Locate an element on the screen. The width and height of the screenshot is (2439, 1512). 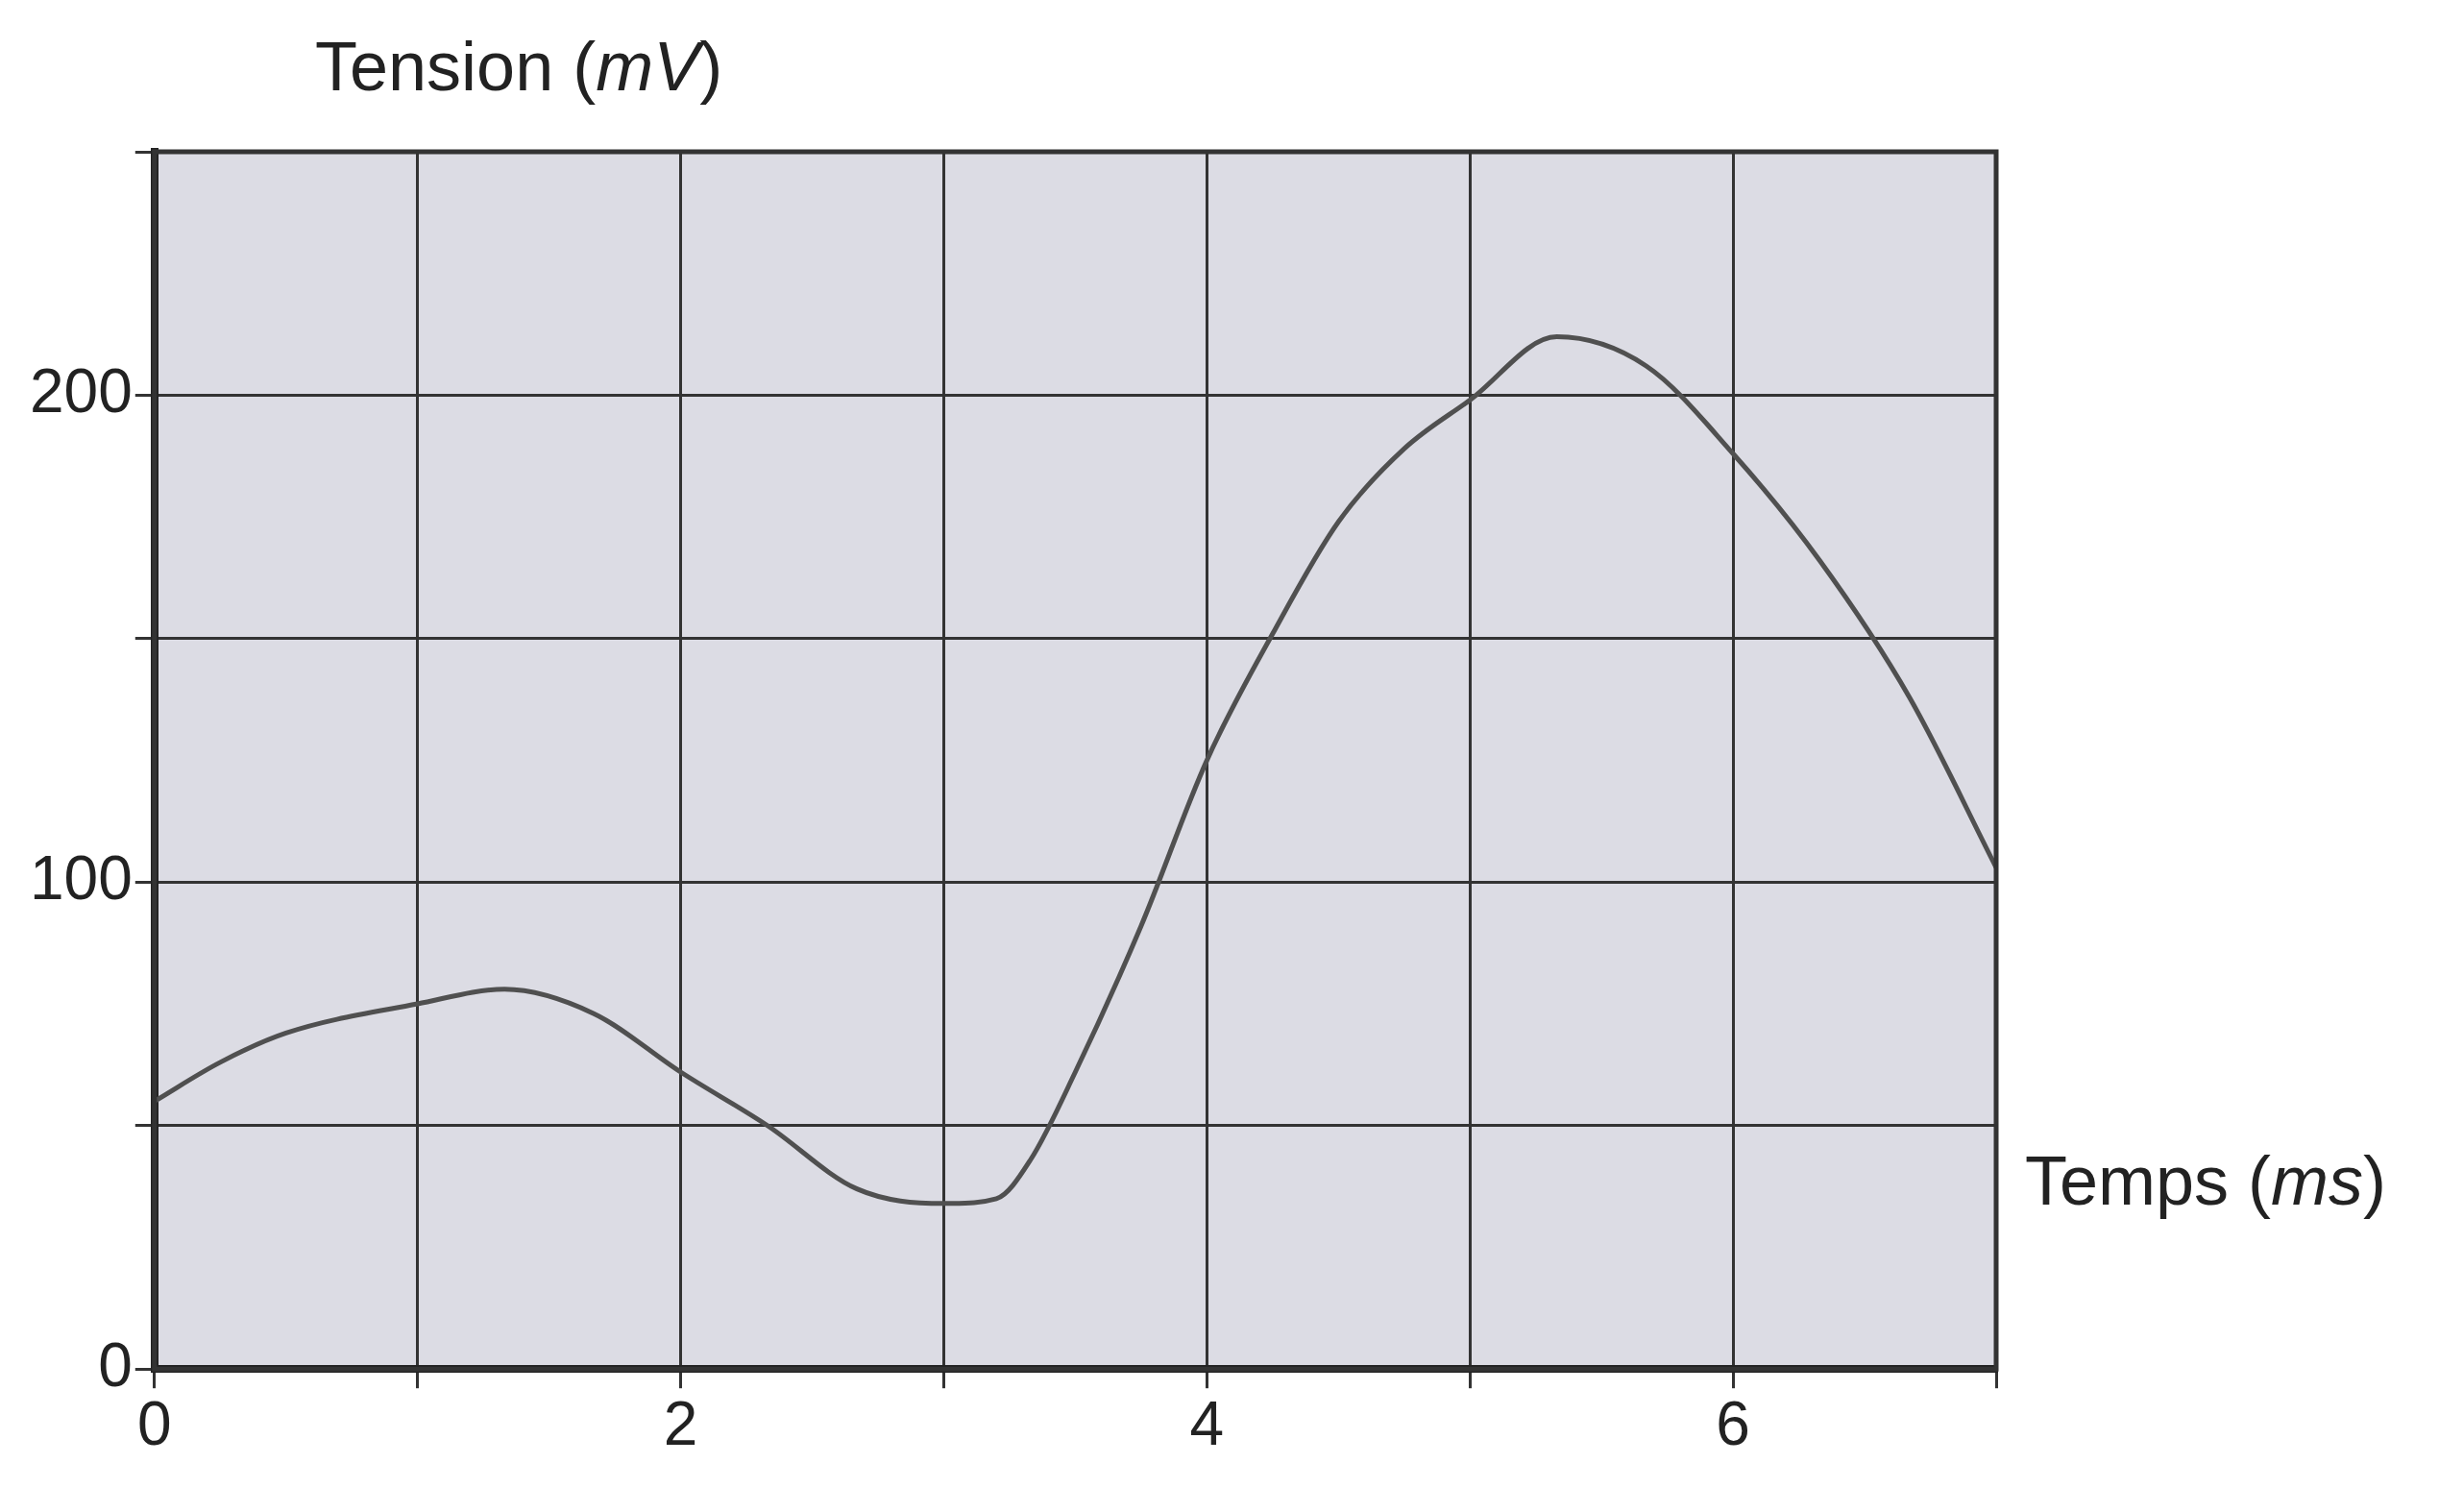
x-tick-label: 2 is located at coordinates (681, 1424).